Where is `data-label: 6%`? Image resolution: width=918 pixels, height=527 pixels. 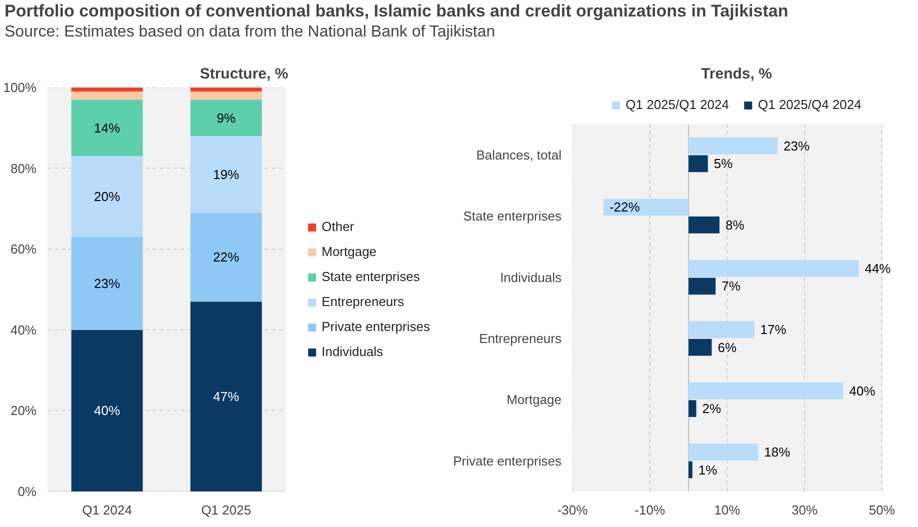
data-label: 6% is located at coordinates (727, 347).